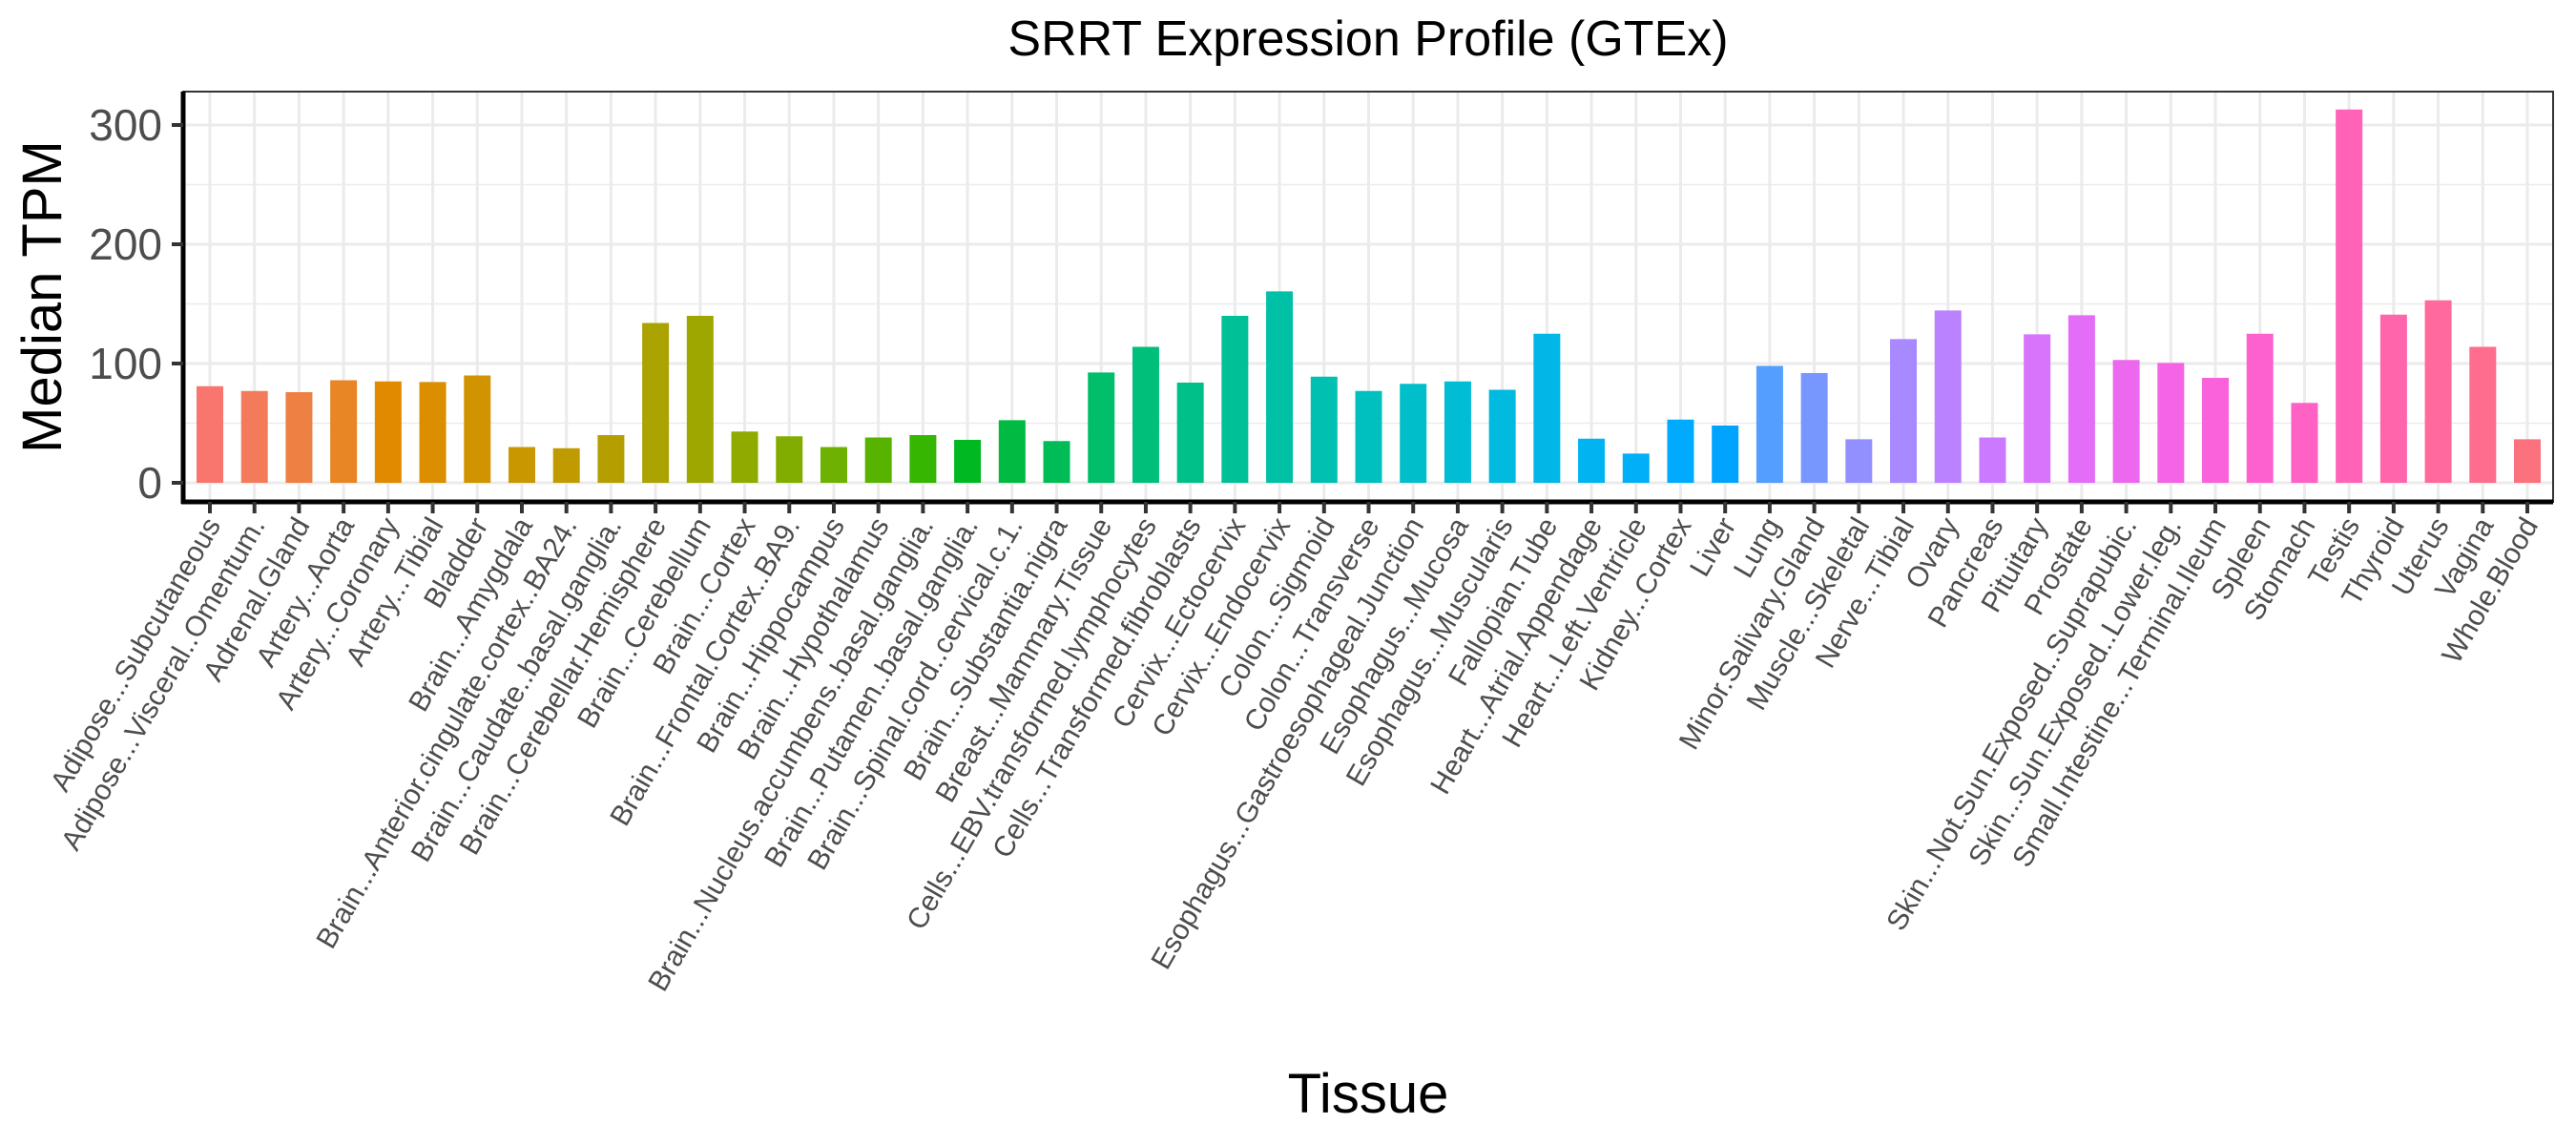  Describe the element at coordinates (125, 125) in the screenshot. I see `y-tick-label: 300` at that location.